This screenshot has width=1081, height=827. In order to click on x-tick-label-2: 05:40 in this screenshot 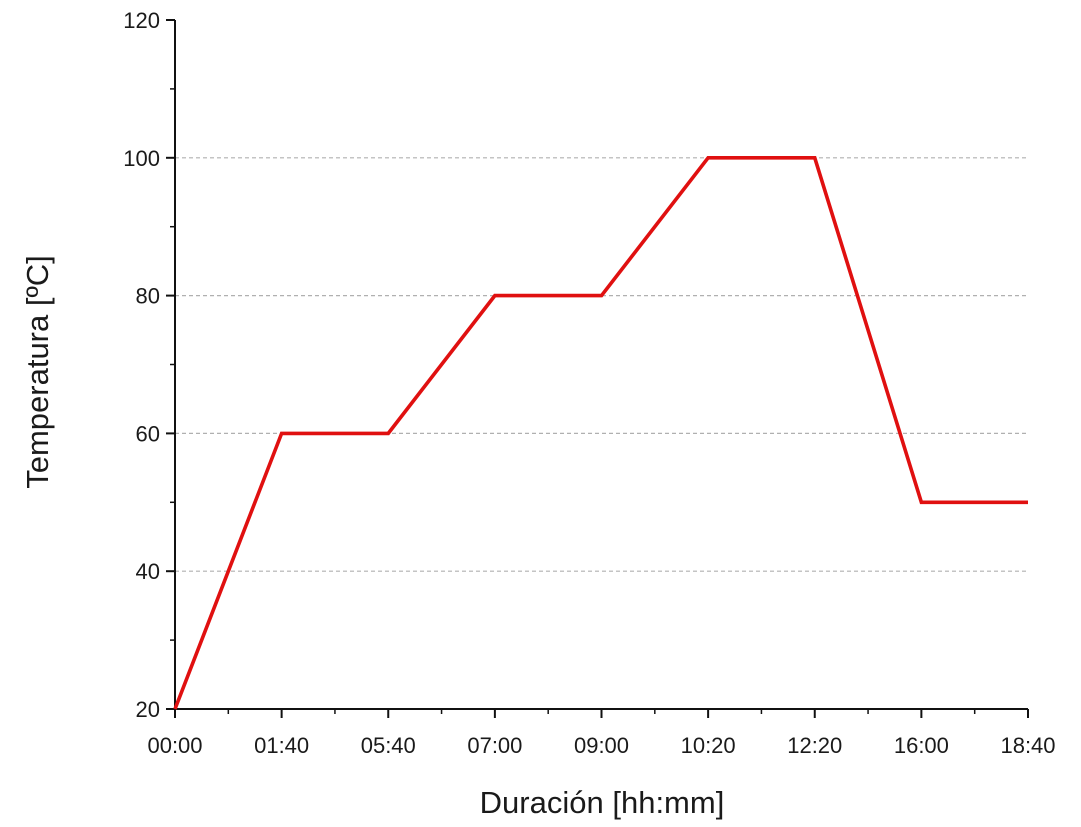, I will do `click(388, 745)`.